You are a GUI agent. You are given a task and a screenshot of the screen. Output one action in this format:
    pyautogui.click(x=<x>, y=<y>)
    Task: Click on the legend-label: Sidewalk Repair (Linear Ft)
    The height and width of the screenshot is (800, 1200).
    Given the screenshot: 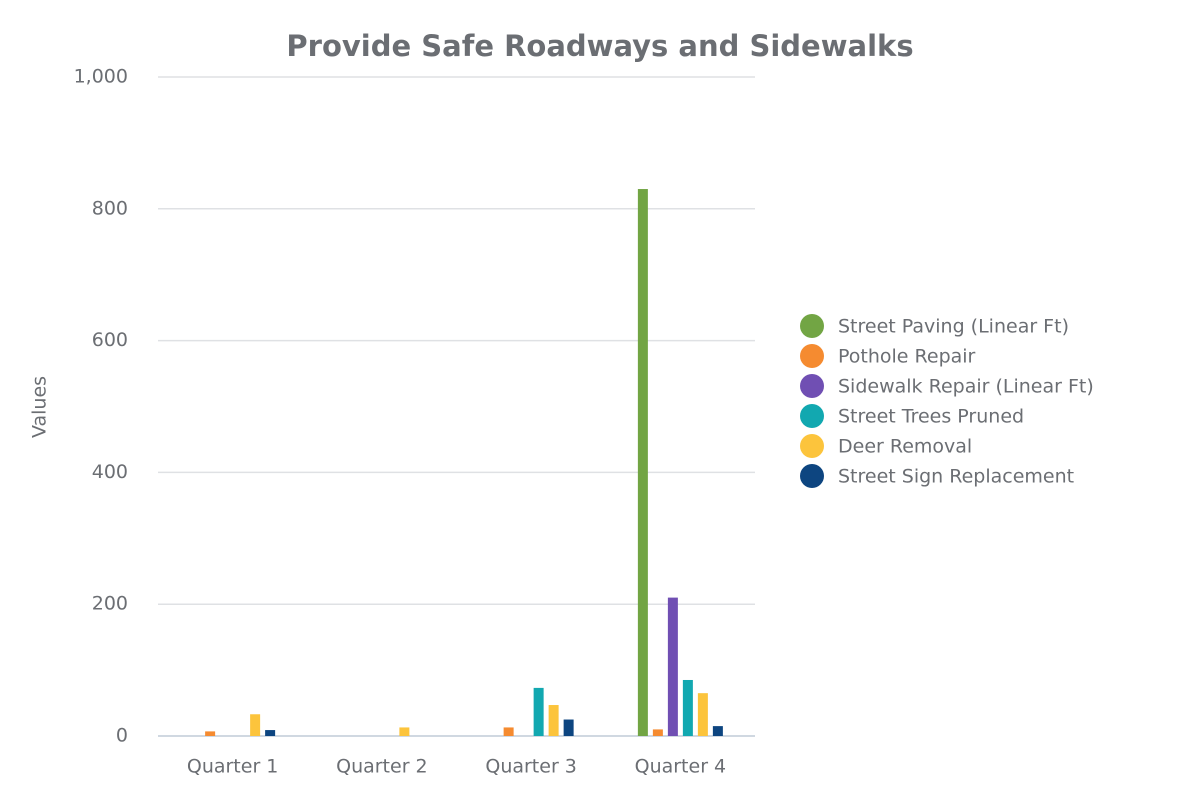 What is the action you would take?
    pyautogui.click(x=966, y=387)
    